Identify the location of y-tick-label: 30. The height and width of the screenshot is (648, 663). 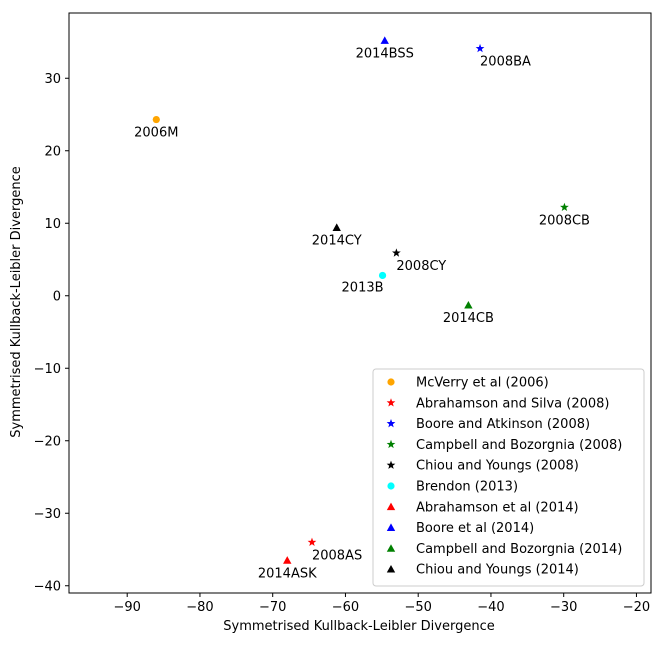
(52, 79).